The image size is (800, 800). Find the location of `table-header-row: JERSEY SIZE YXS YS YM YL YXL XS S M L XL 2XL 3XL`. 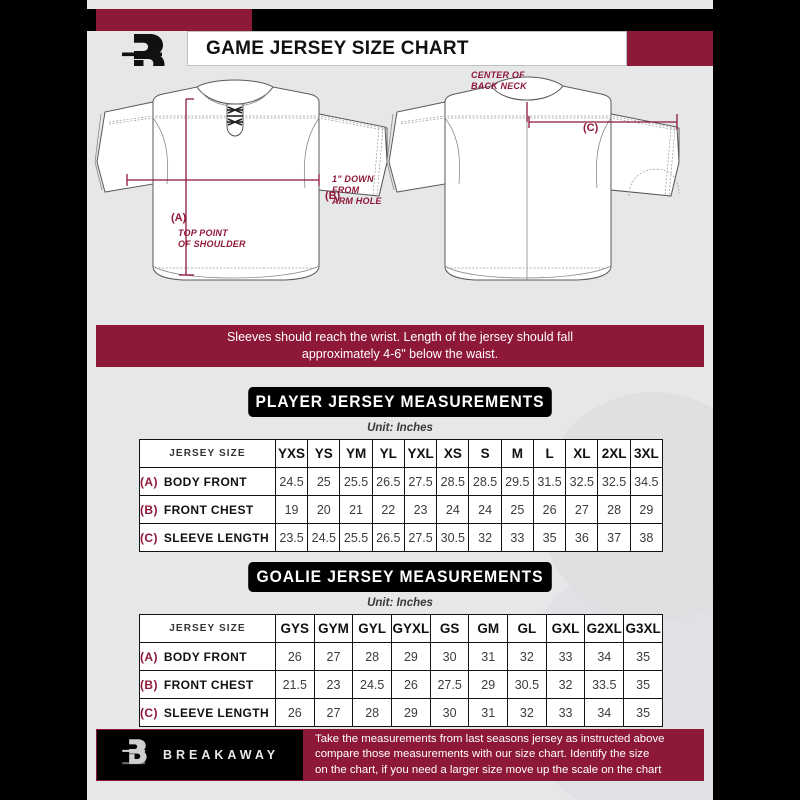

table-header-row: JERSEY SIZE YXS YS YM YL YXL XS S M L XL 2XL 3XL is located at coordinates (401, 453).